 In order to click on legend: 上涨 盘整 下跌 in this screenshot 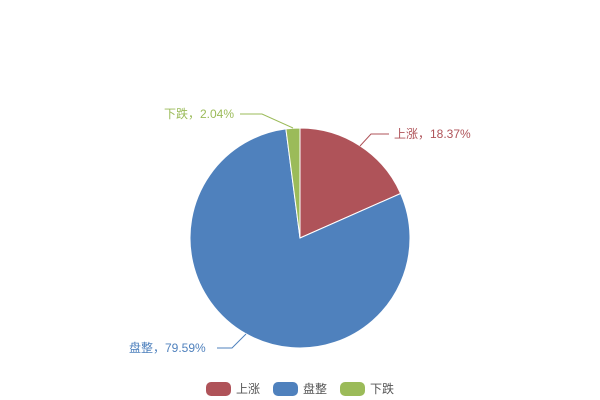, I will do `click(300, 388)`.